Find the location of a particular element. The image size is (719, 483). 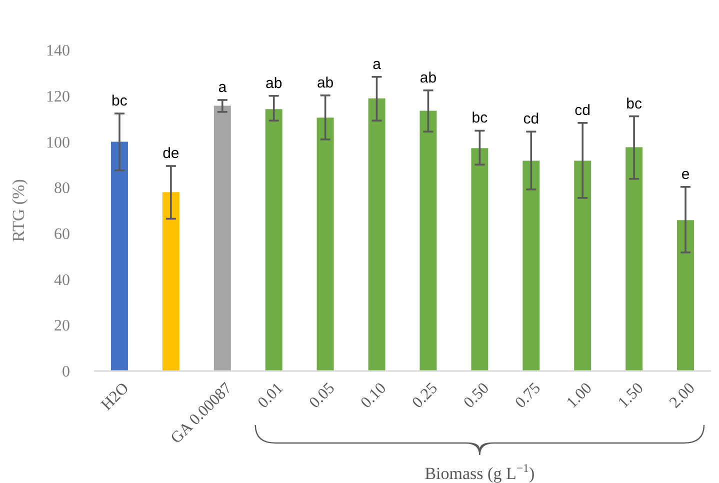

y-tick-label: 20 is located at coordinates (62, 326).